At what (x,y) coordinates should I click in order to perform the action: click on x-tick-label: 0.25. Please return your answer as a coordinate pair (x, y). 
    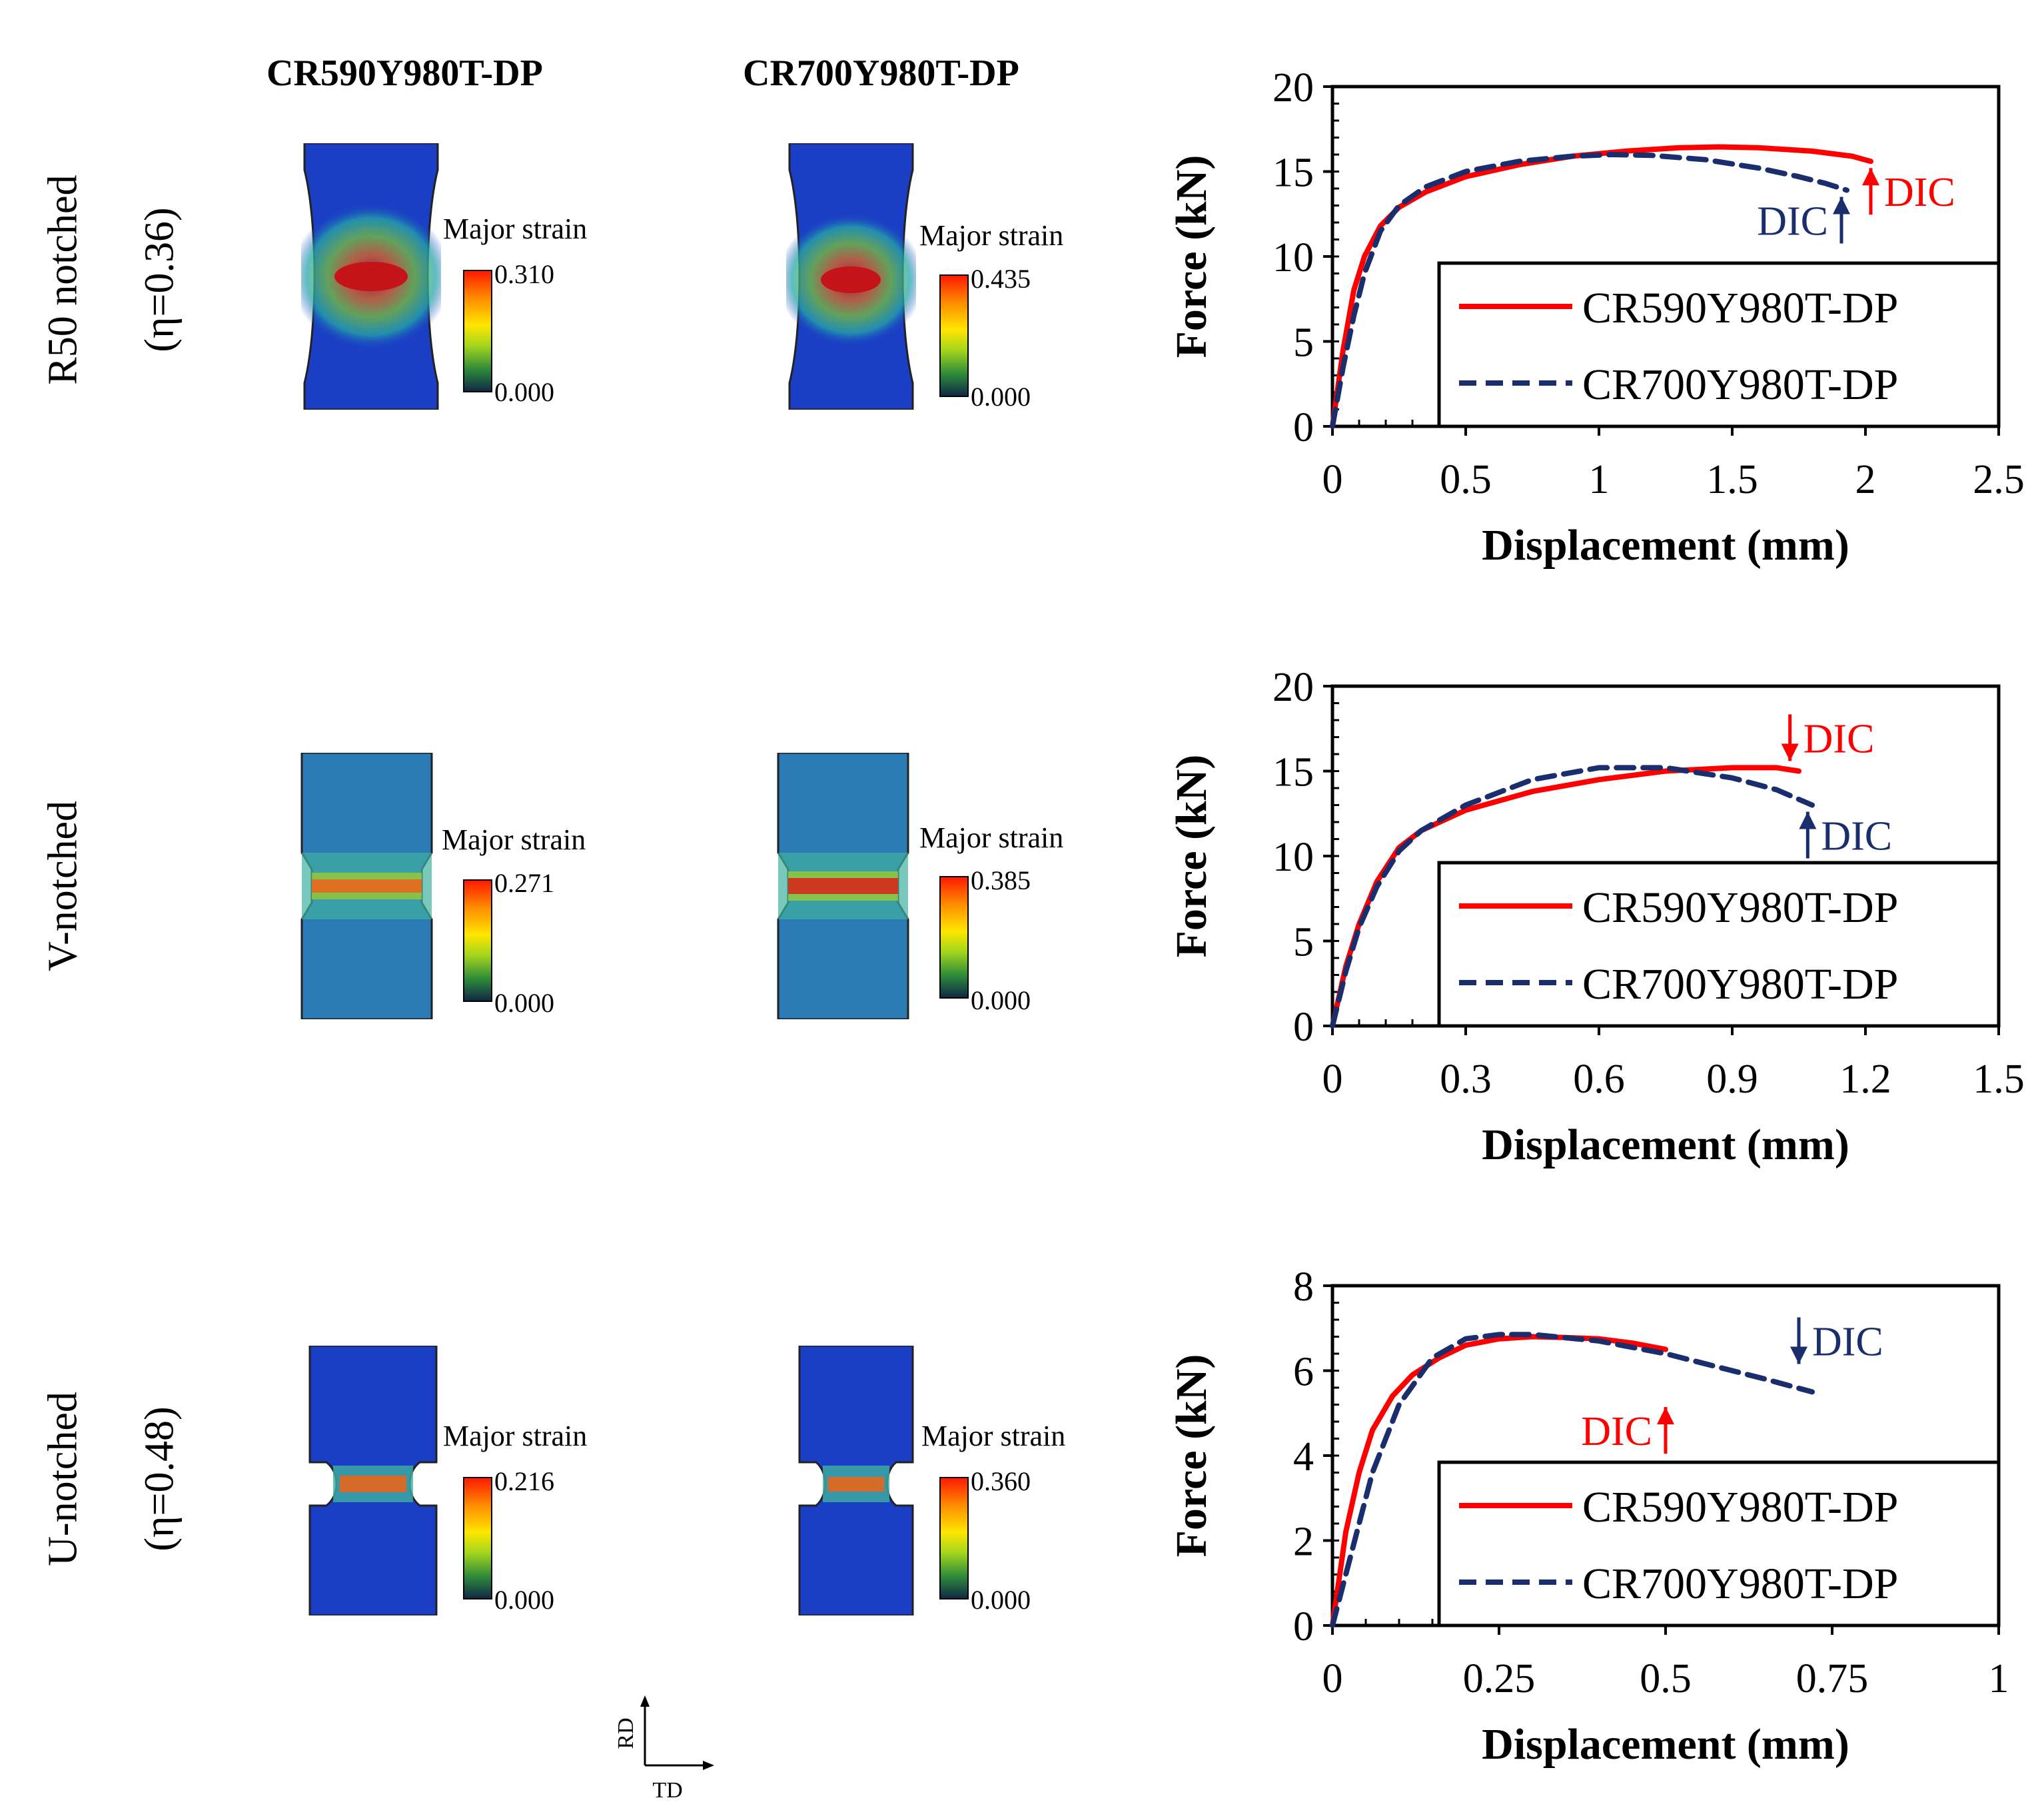
    Looking at the image, I should click on (1499, 1679).